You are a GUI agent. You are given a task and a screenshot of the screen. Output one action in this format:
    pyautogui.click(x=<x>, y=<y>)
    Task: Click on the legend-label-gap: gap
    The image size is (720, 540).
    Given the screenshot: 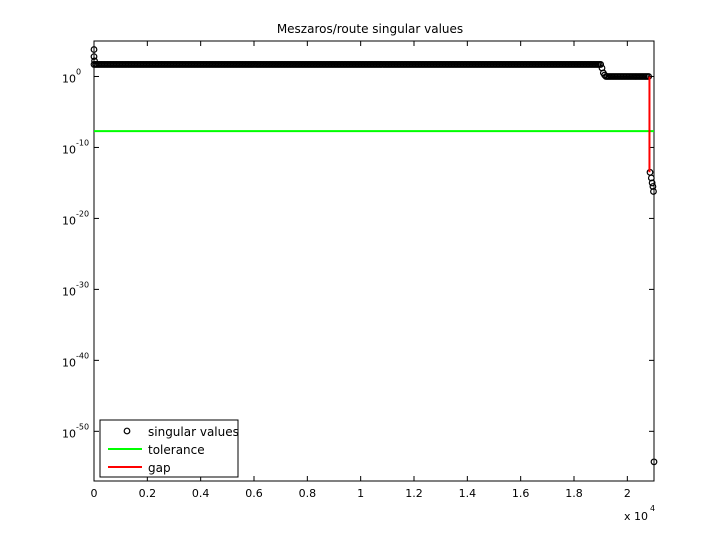 What is the action you would take?
    pyautogui.click(x=159, y=468)
    